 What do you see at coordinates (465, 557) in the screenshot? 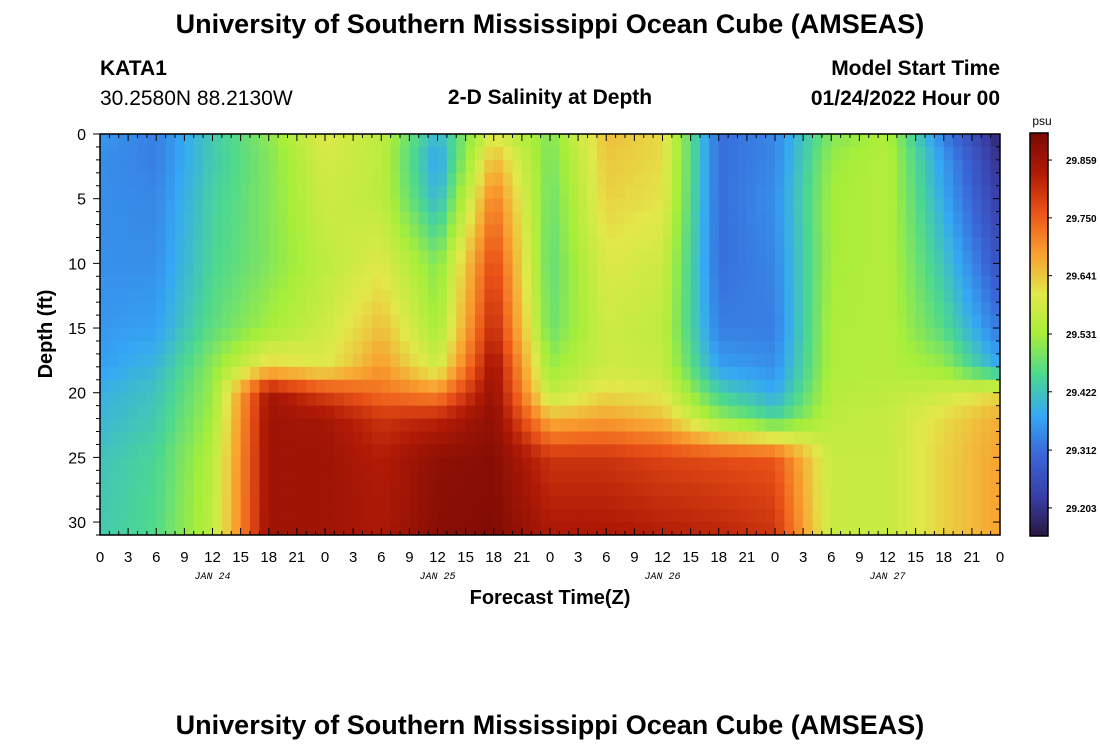
I see `x-tick-label: 15` at bounding box center [465, 557].